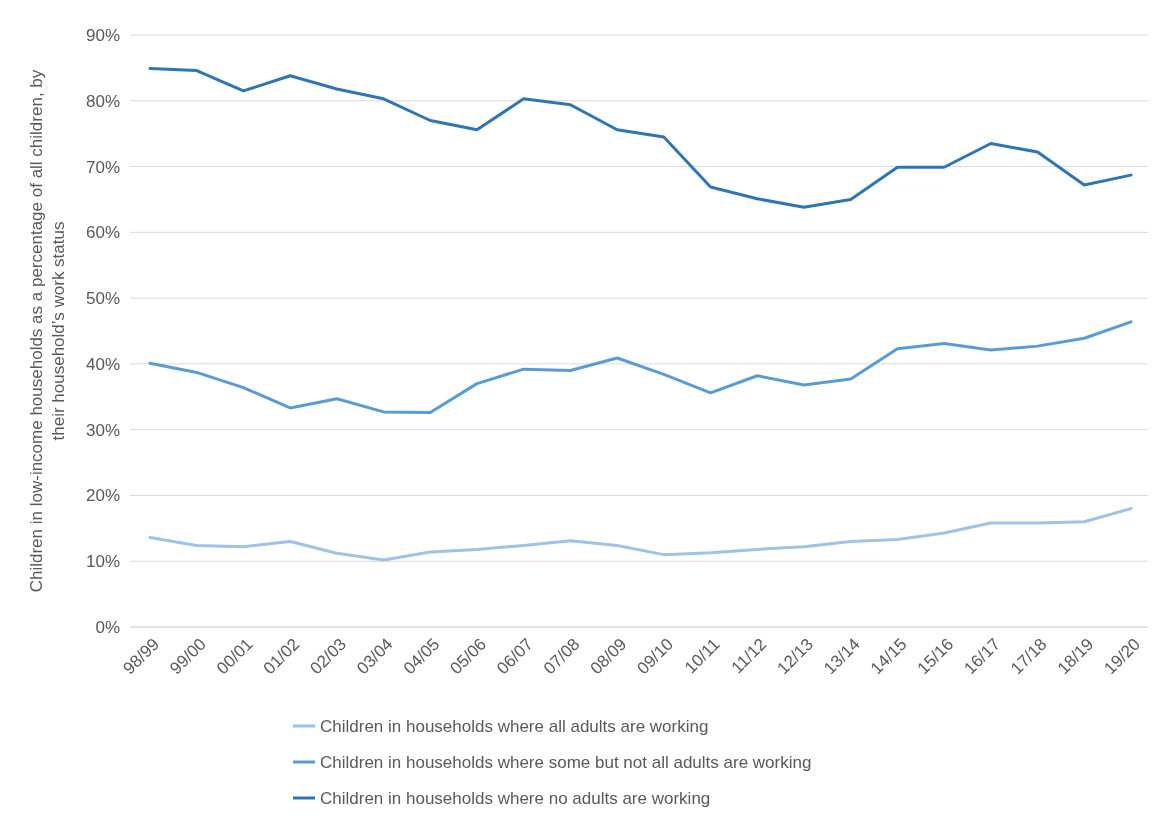 This screenshot has height=819, width=1170. I want to click on y-tick-label: 90%, so click(102, 35).